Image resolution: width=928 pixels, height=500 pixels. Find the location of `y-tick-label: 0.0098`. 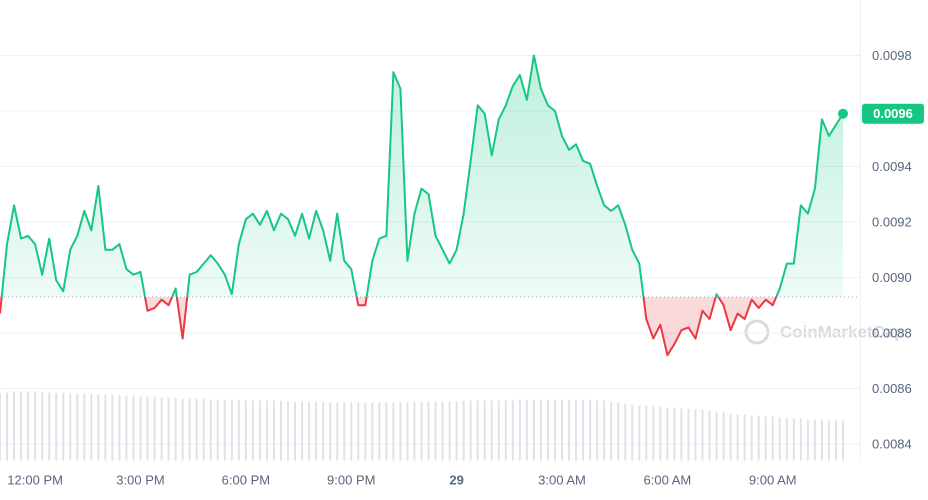

y-tick-label: 0.0098 is located at coordinates (892, 55).